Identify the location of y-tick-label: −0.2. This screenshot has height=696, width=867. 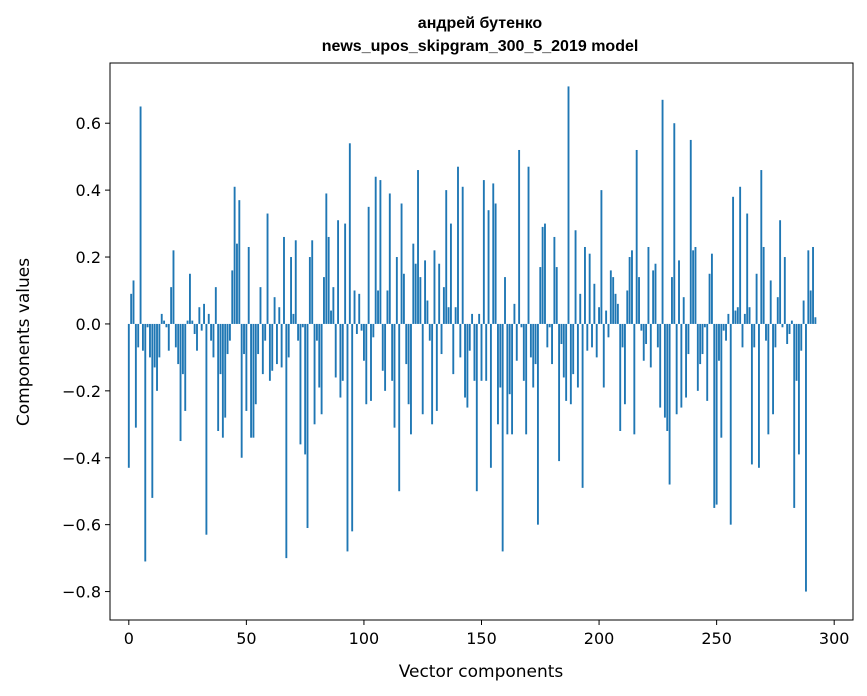
(81, 391).